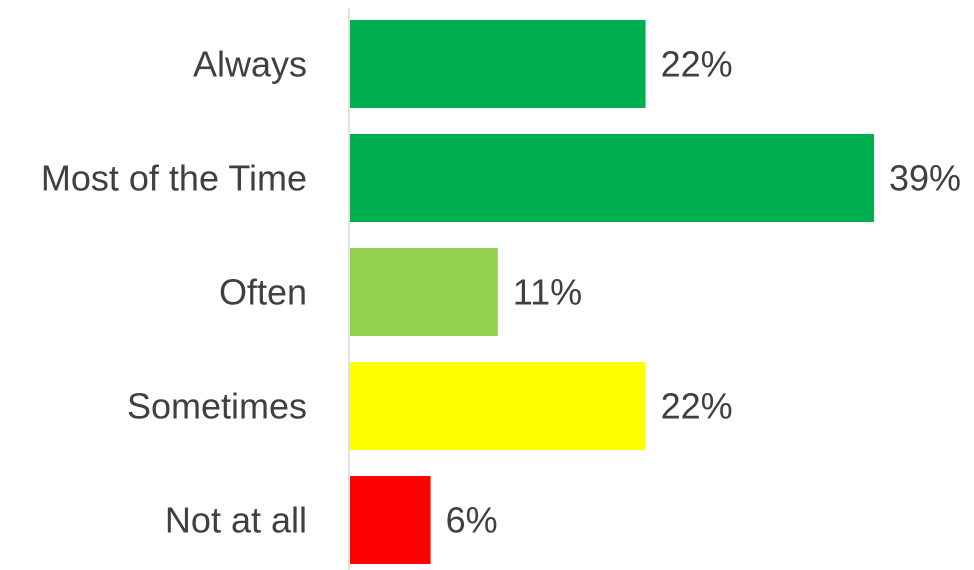 This screenshot has height=570, width=974. Describe the element at coordinates (498, 406) in the screenshot. I see `bar-sometimes` at that location.